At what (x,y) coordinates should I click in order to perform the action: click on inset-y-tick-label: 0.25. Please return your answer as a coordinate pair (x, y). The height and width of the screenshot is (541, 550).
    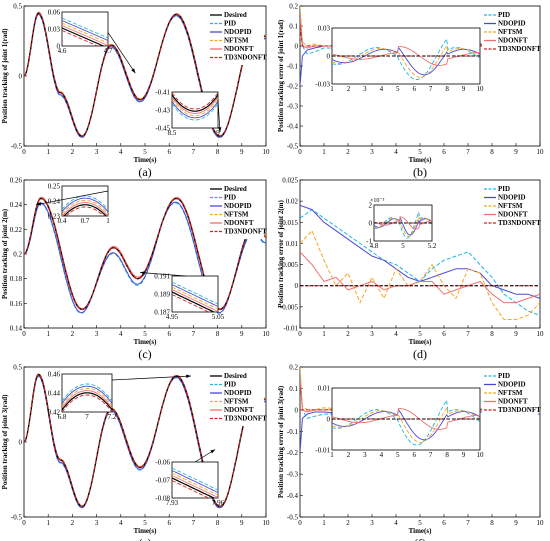
    Looking at the image, I should click on (54, 187).